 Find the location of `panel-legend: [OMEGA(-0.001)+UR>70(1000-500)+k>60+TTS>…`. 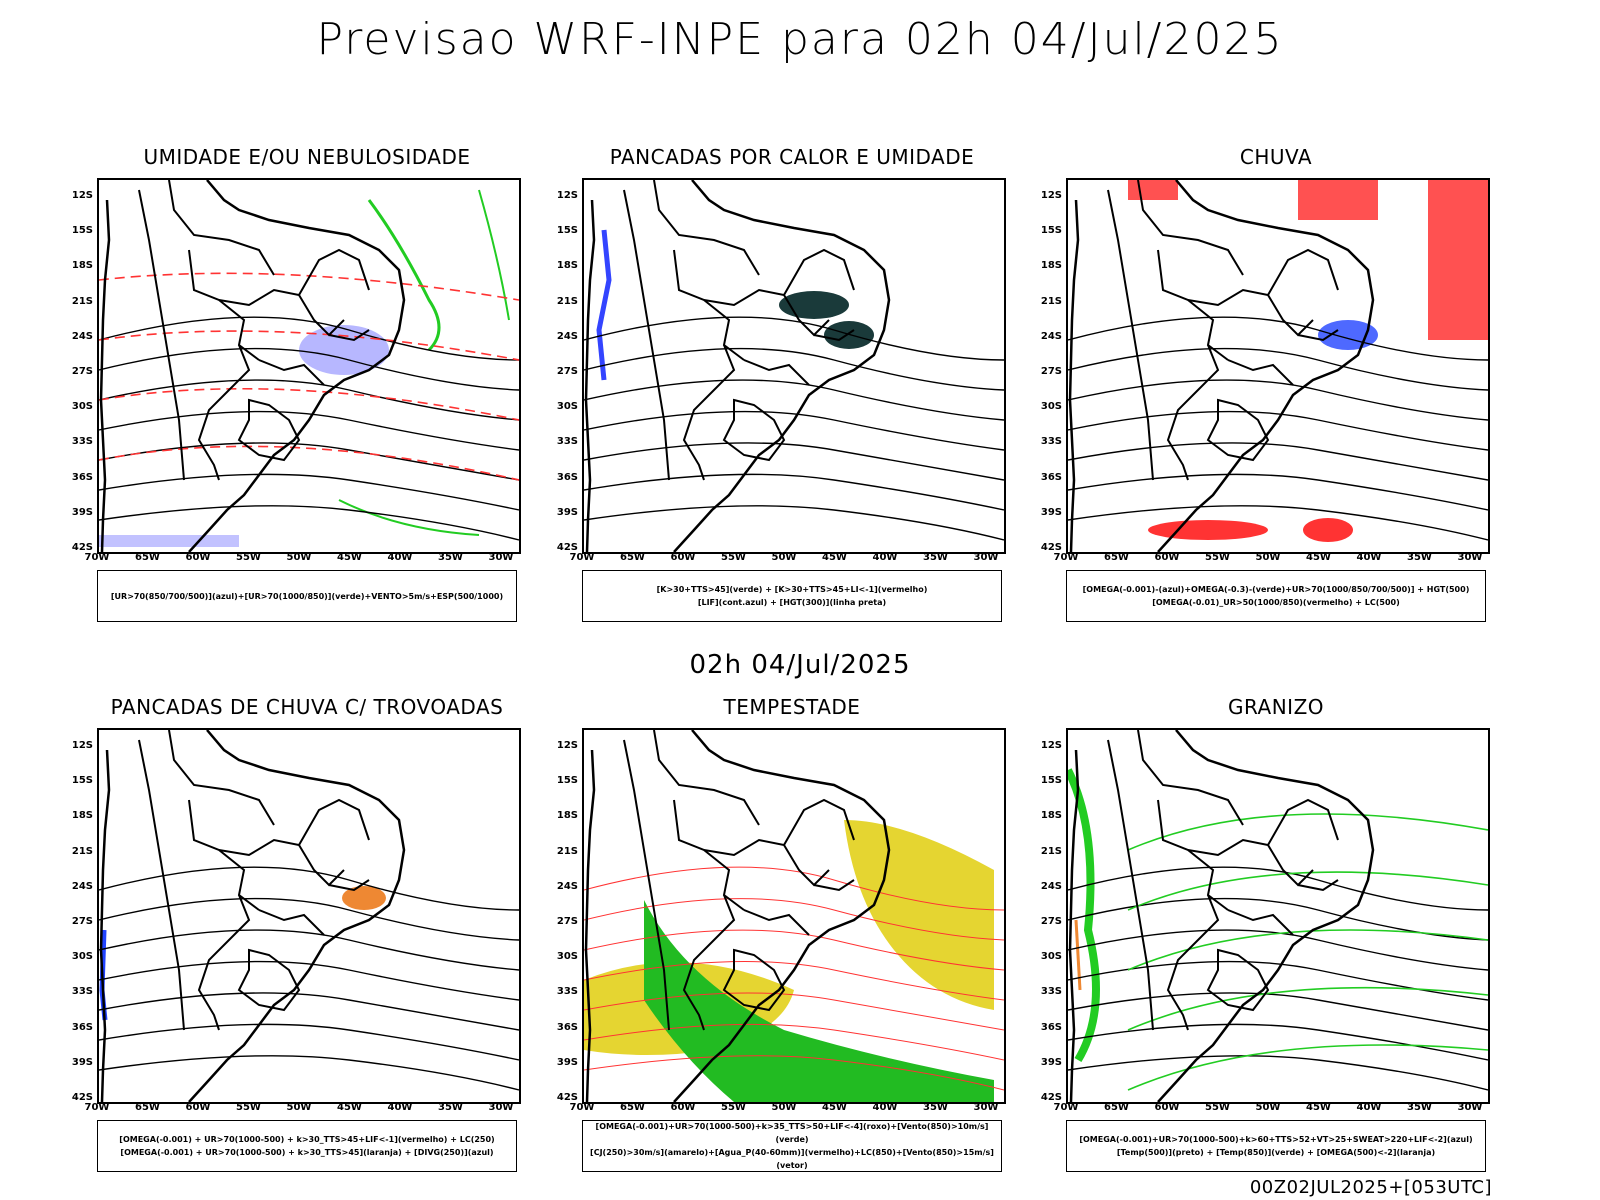

panel-legend: [OMEGA(-0.001)+UR>70(1000-500)+k>60+TTS>… is located at coordinates (1276, 1146).